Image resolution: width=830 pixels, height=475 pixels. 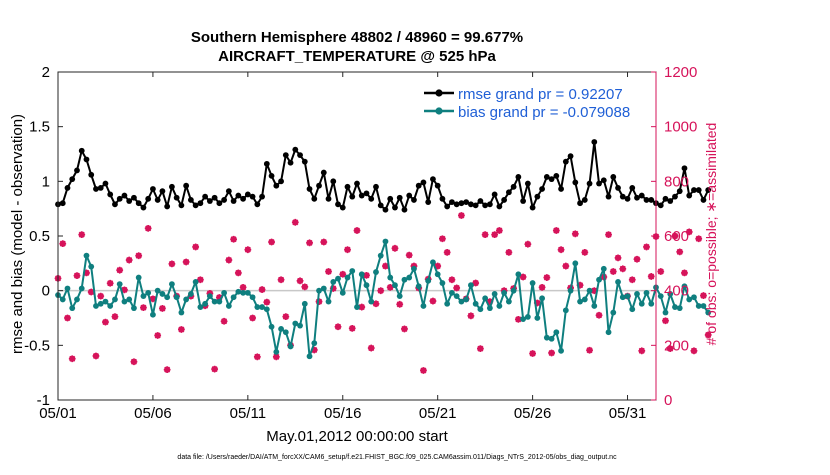 I want to click on x-tick-label: 05/11, so click(x=248, y=413).